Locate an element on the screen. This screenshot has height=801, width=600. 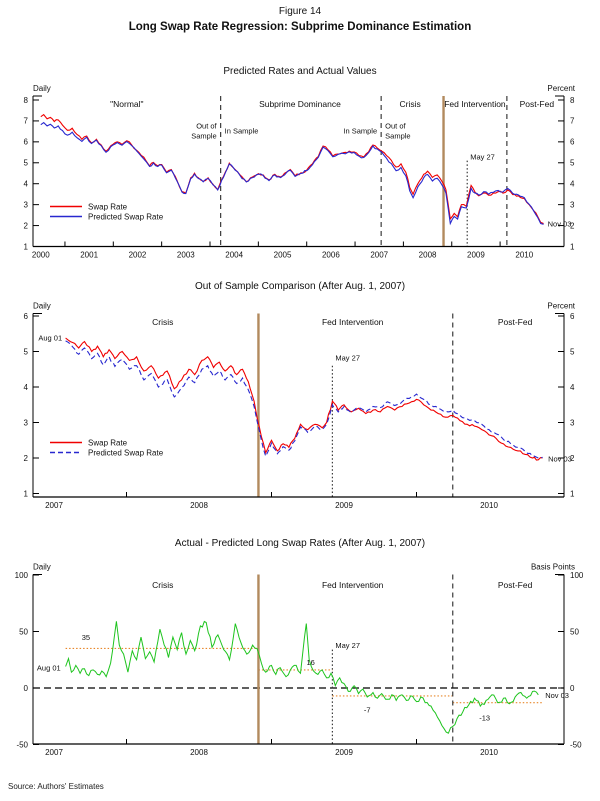
y-tick-label-left: 7 is located at coordinates (26, 121).